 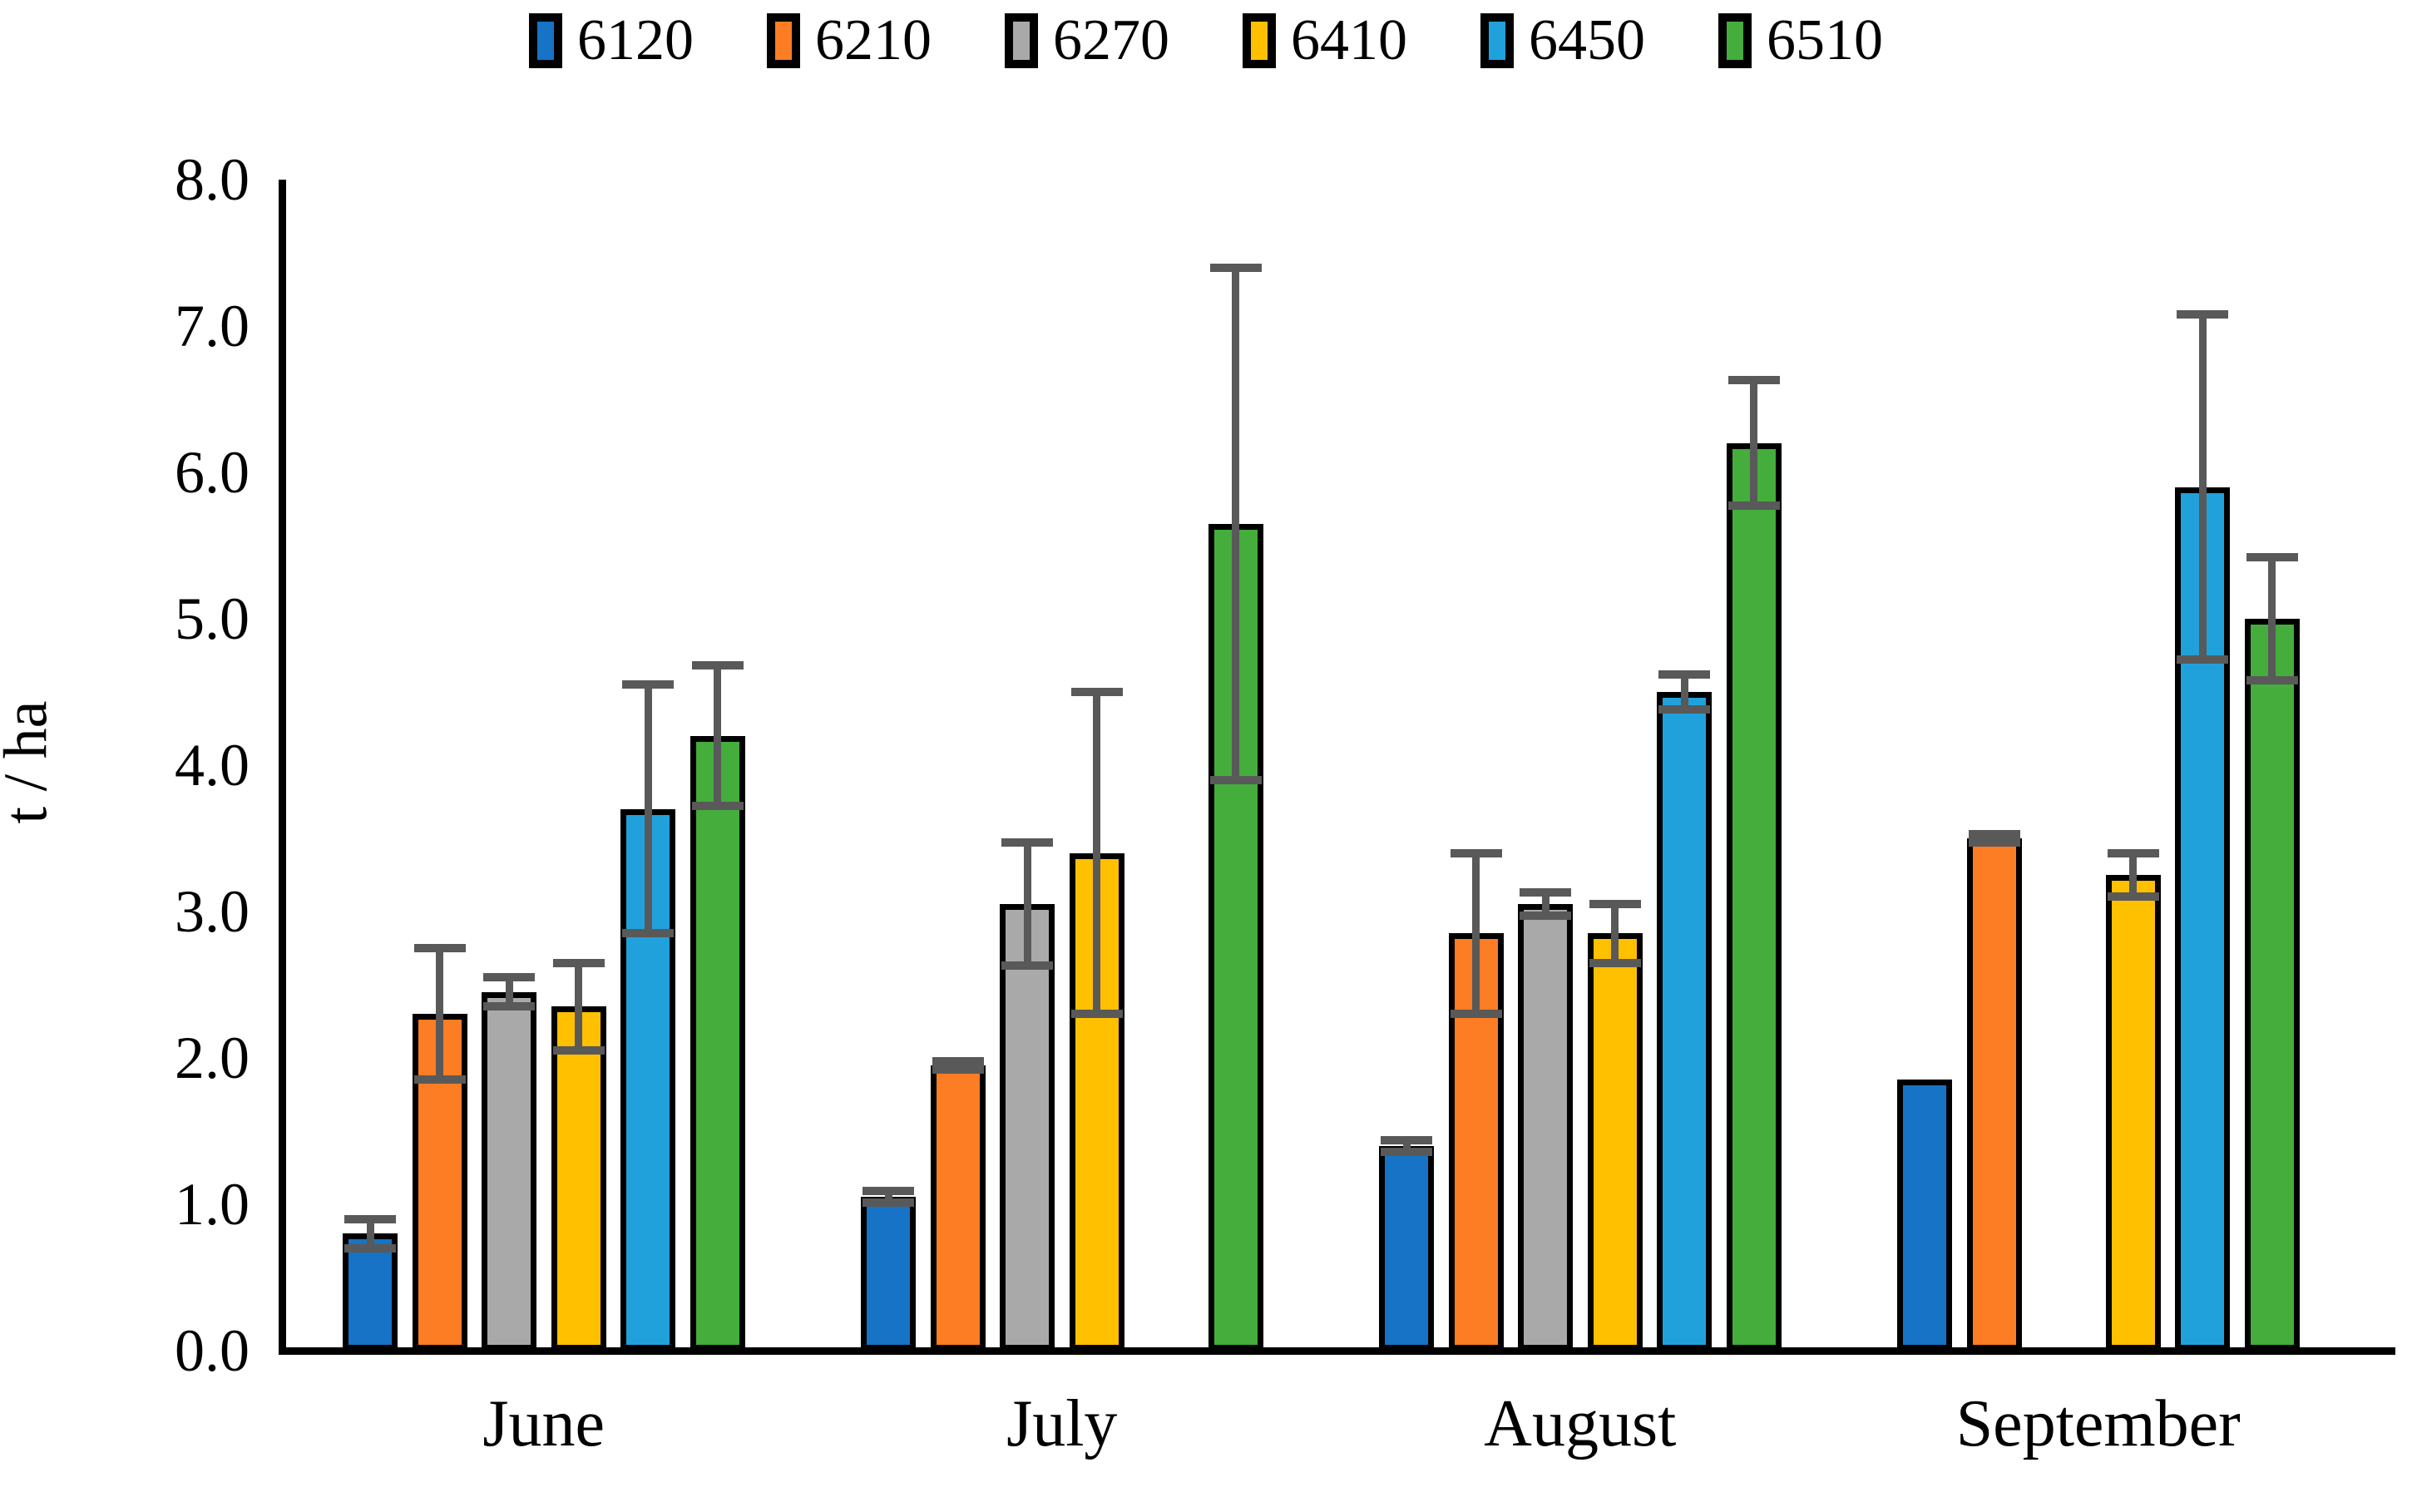 What do you see at coordinates (717, 1043) in the screenshot?
I see `bar-6510-June` at bounding box center [717, 1043].